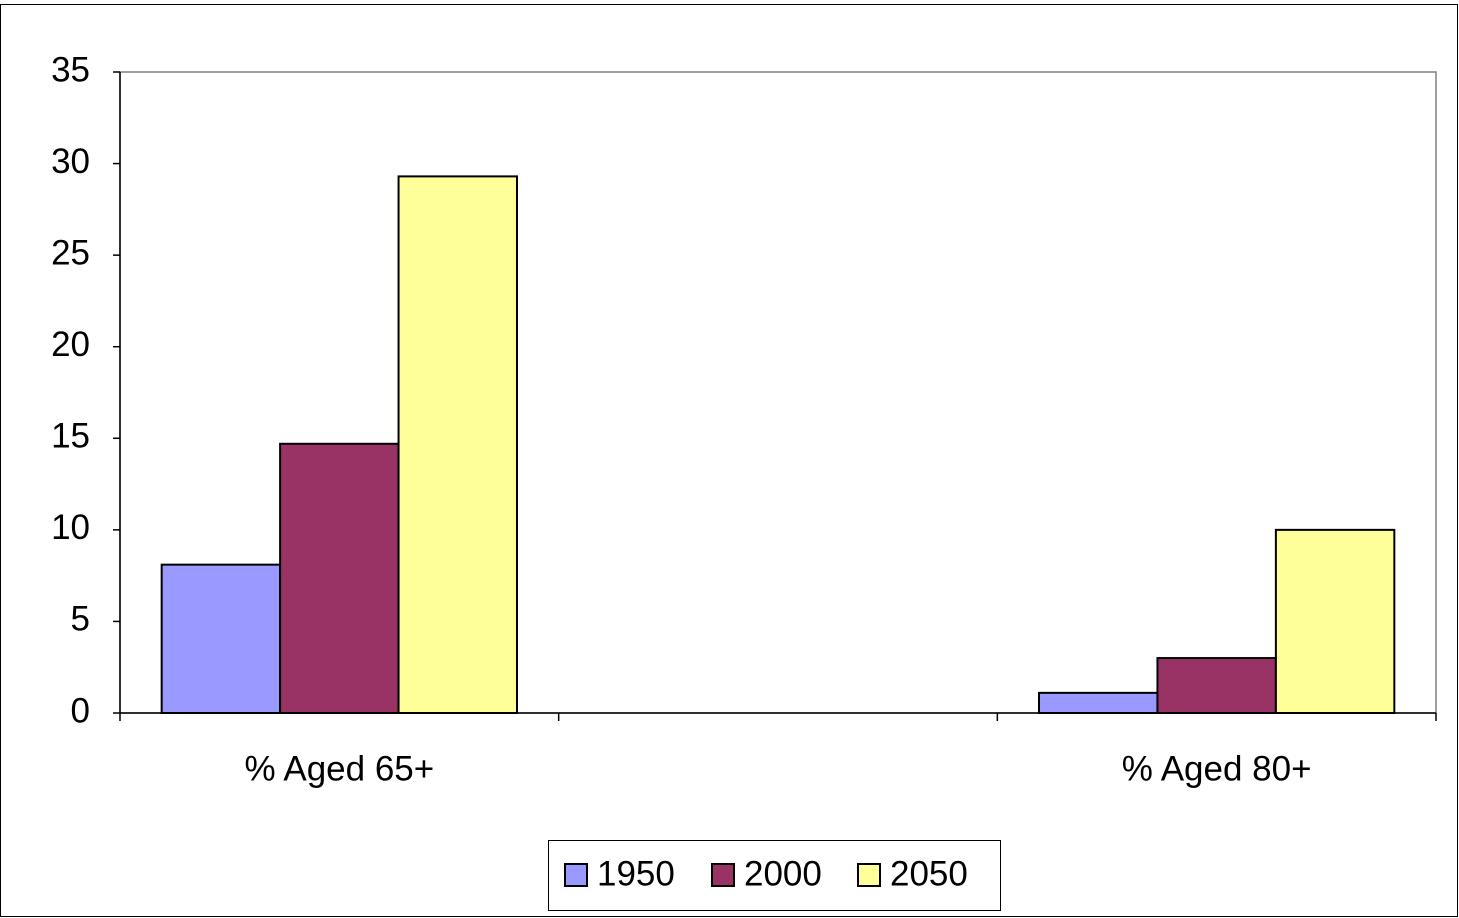  I want to click on y-tick-label: 35, so click(70, 69).